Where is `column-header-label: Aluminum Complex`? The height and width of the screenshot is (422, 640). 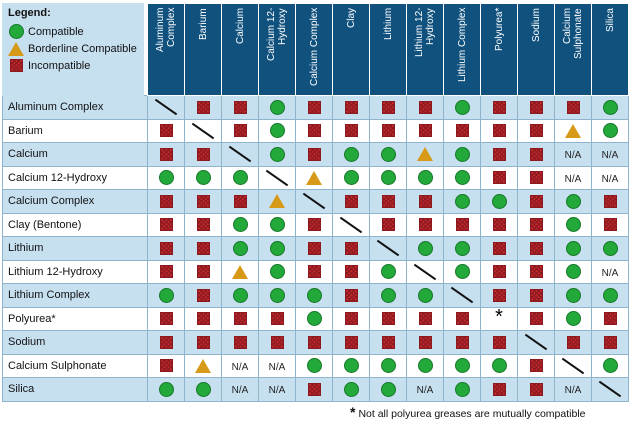 column-header-label: Aluminum Complex is located at coordinates (166, 30).